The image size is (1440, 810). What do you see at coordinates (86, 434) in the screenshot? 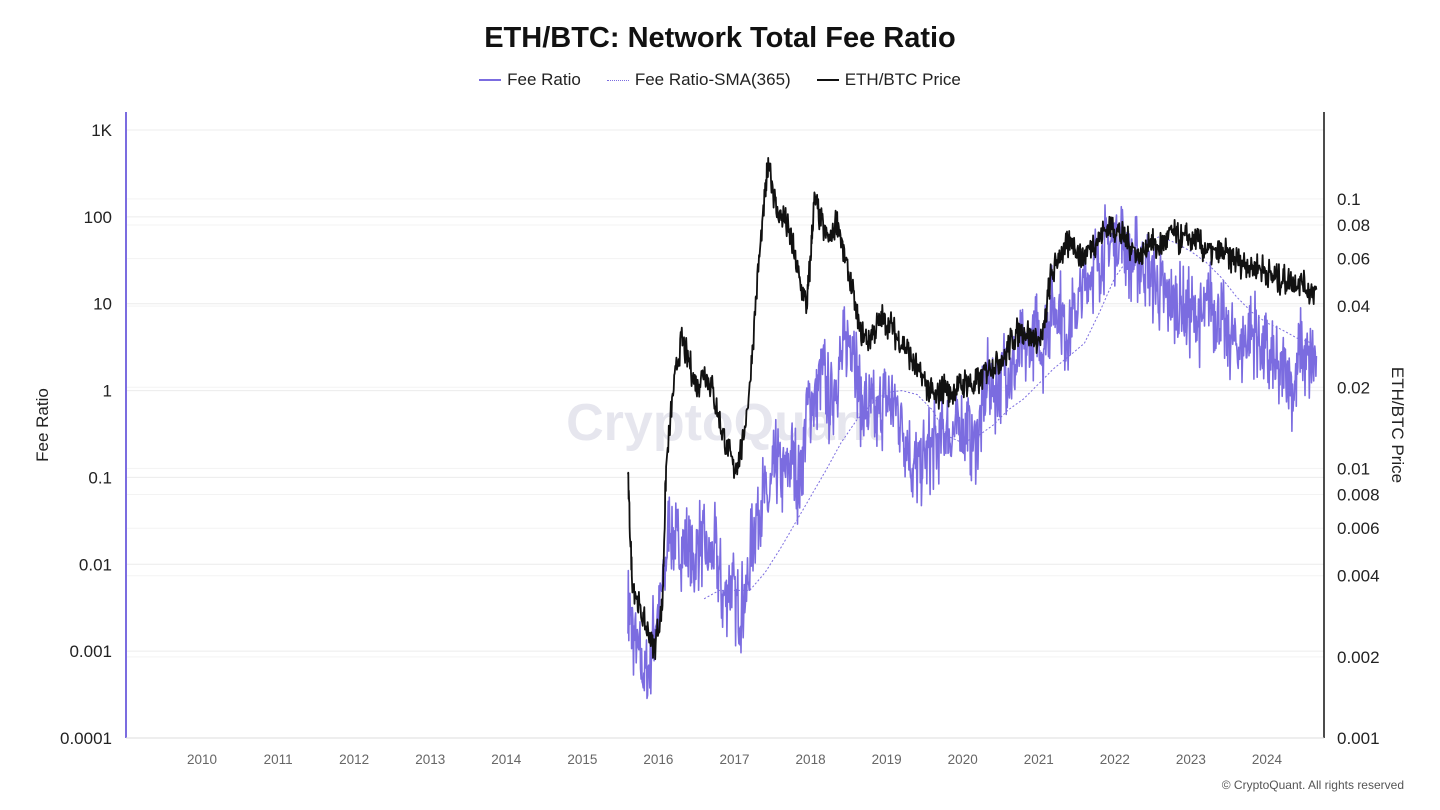
I see `left-axis-ticks: 1K 100 10 1 0.1 0.01 0.001 0.0001` at bounding box center [86, 434].